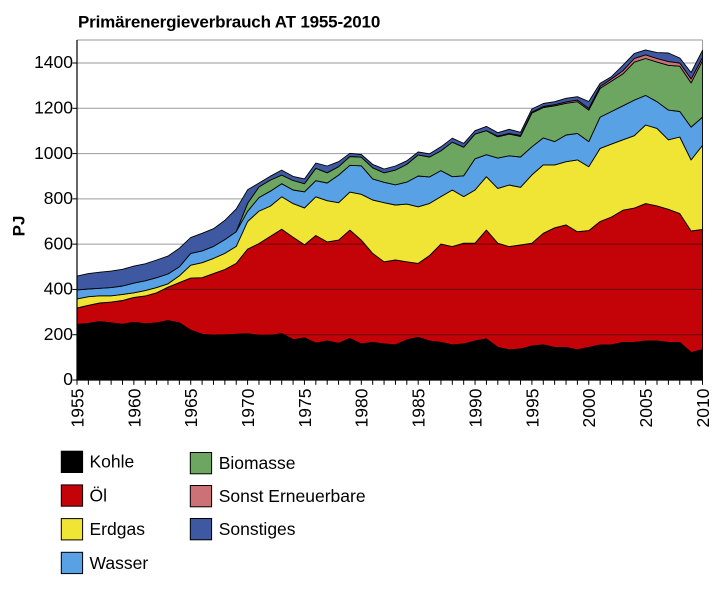 The image size is (723, 605). Describe the element at coordinates (58, 243) in the screenshot. I see `svg-text: 600` at that location.